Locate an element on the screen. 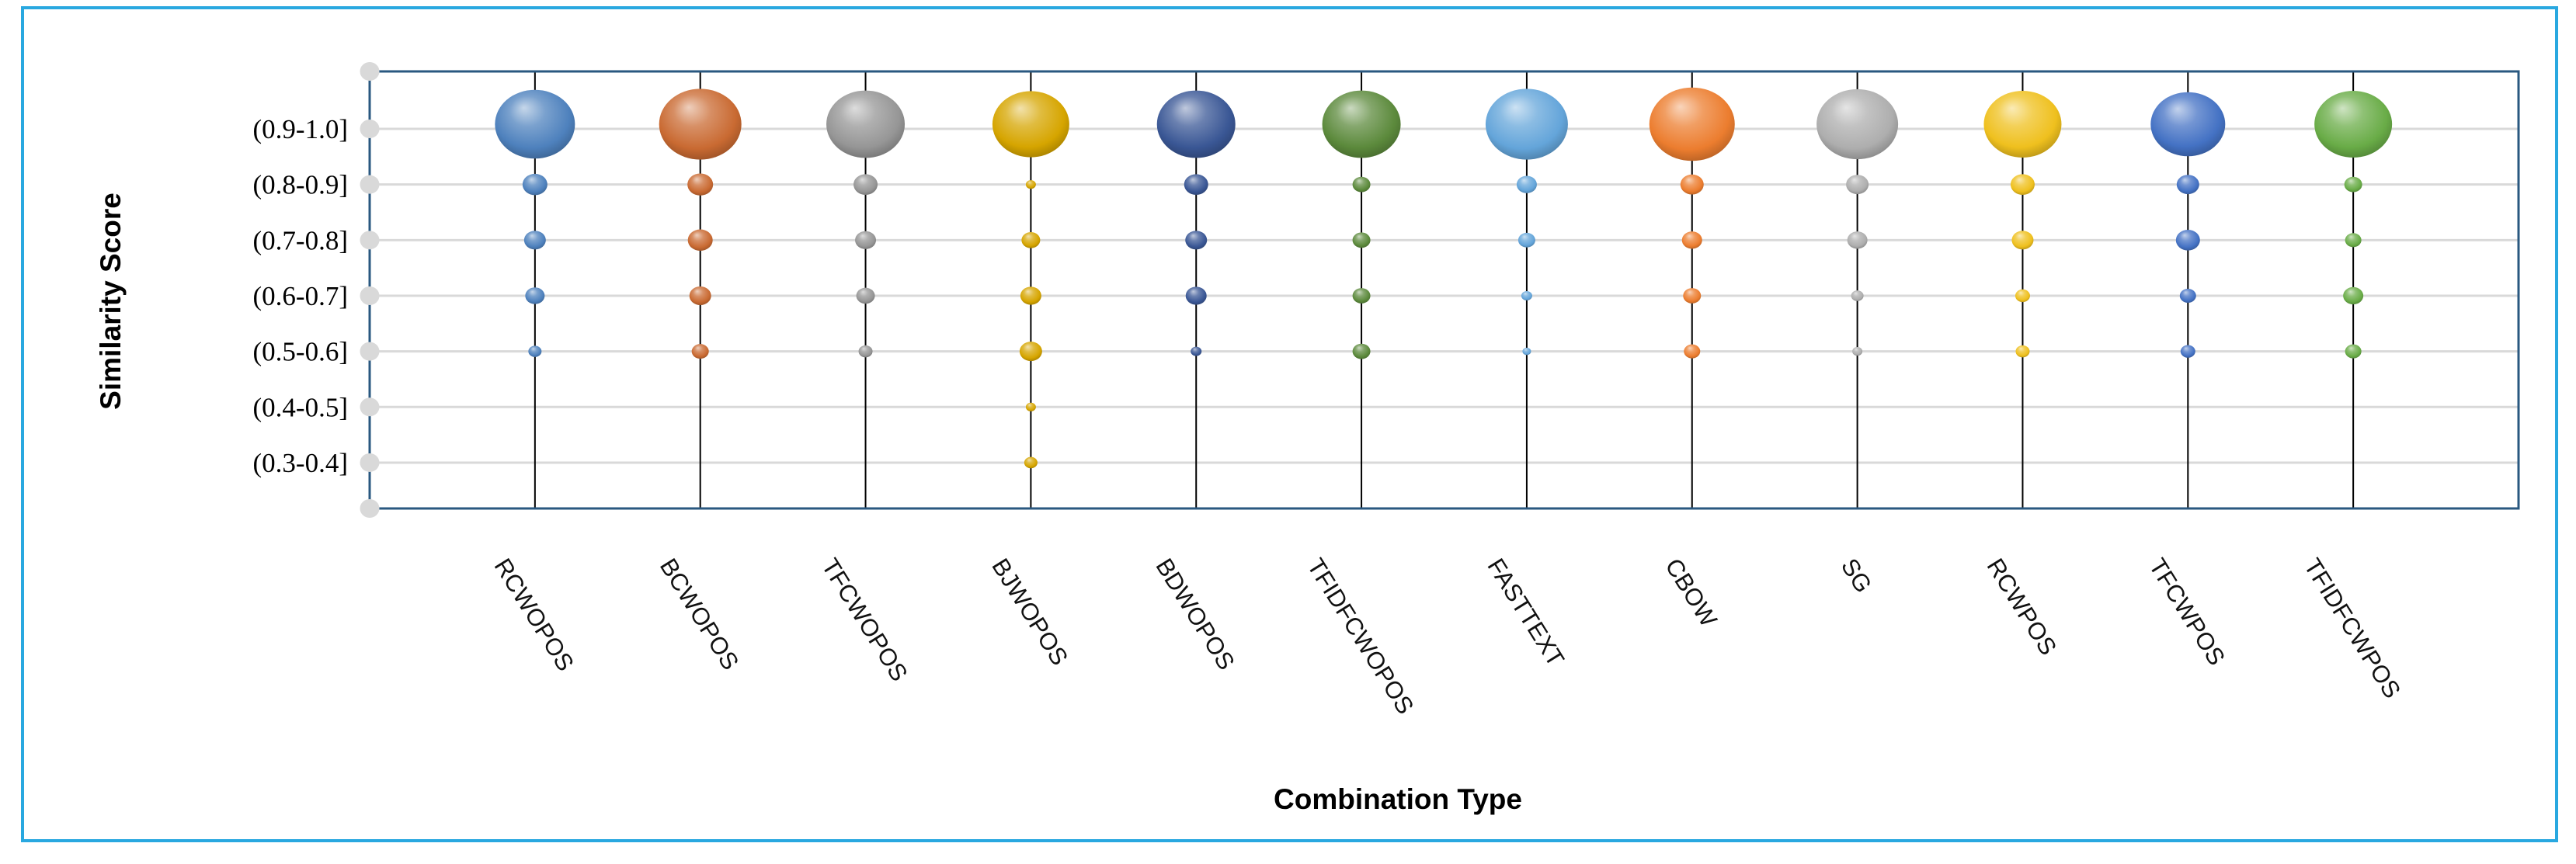 This screenshot has width=2576, height=864. y-tick-label: (0.7-0.8] is located at coordinates (300, 240).